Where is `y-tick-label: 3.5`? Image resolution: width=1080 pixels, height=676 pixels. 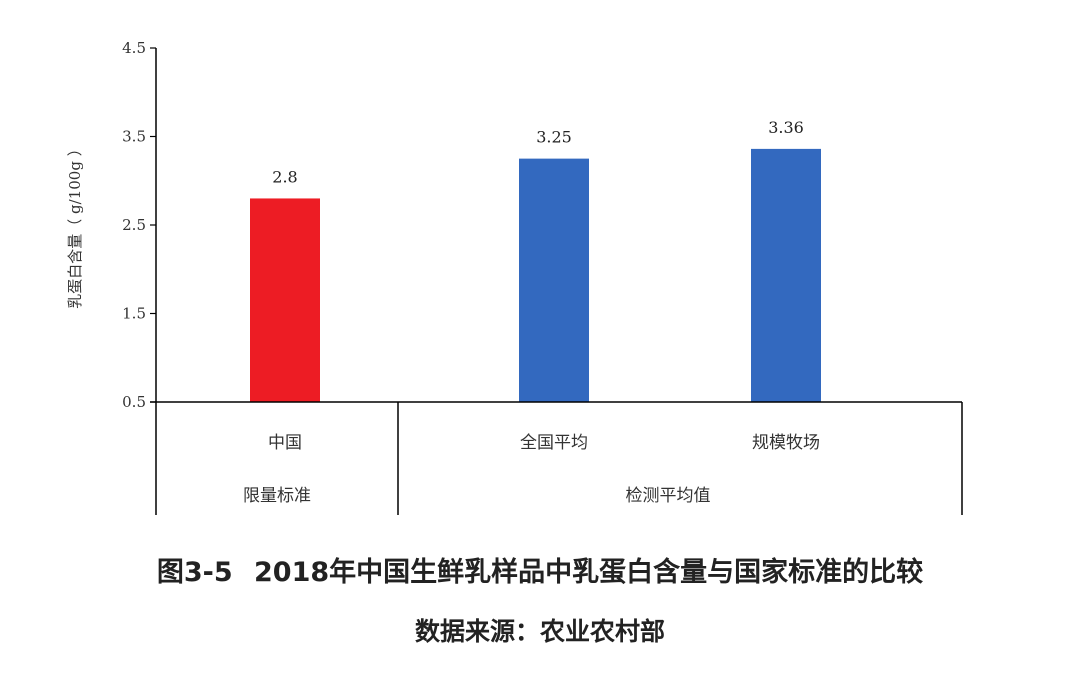
y-tick-label: 3.5 is located at coordinates (134, 137).